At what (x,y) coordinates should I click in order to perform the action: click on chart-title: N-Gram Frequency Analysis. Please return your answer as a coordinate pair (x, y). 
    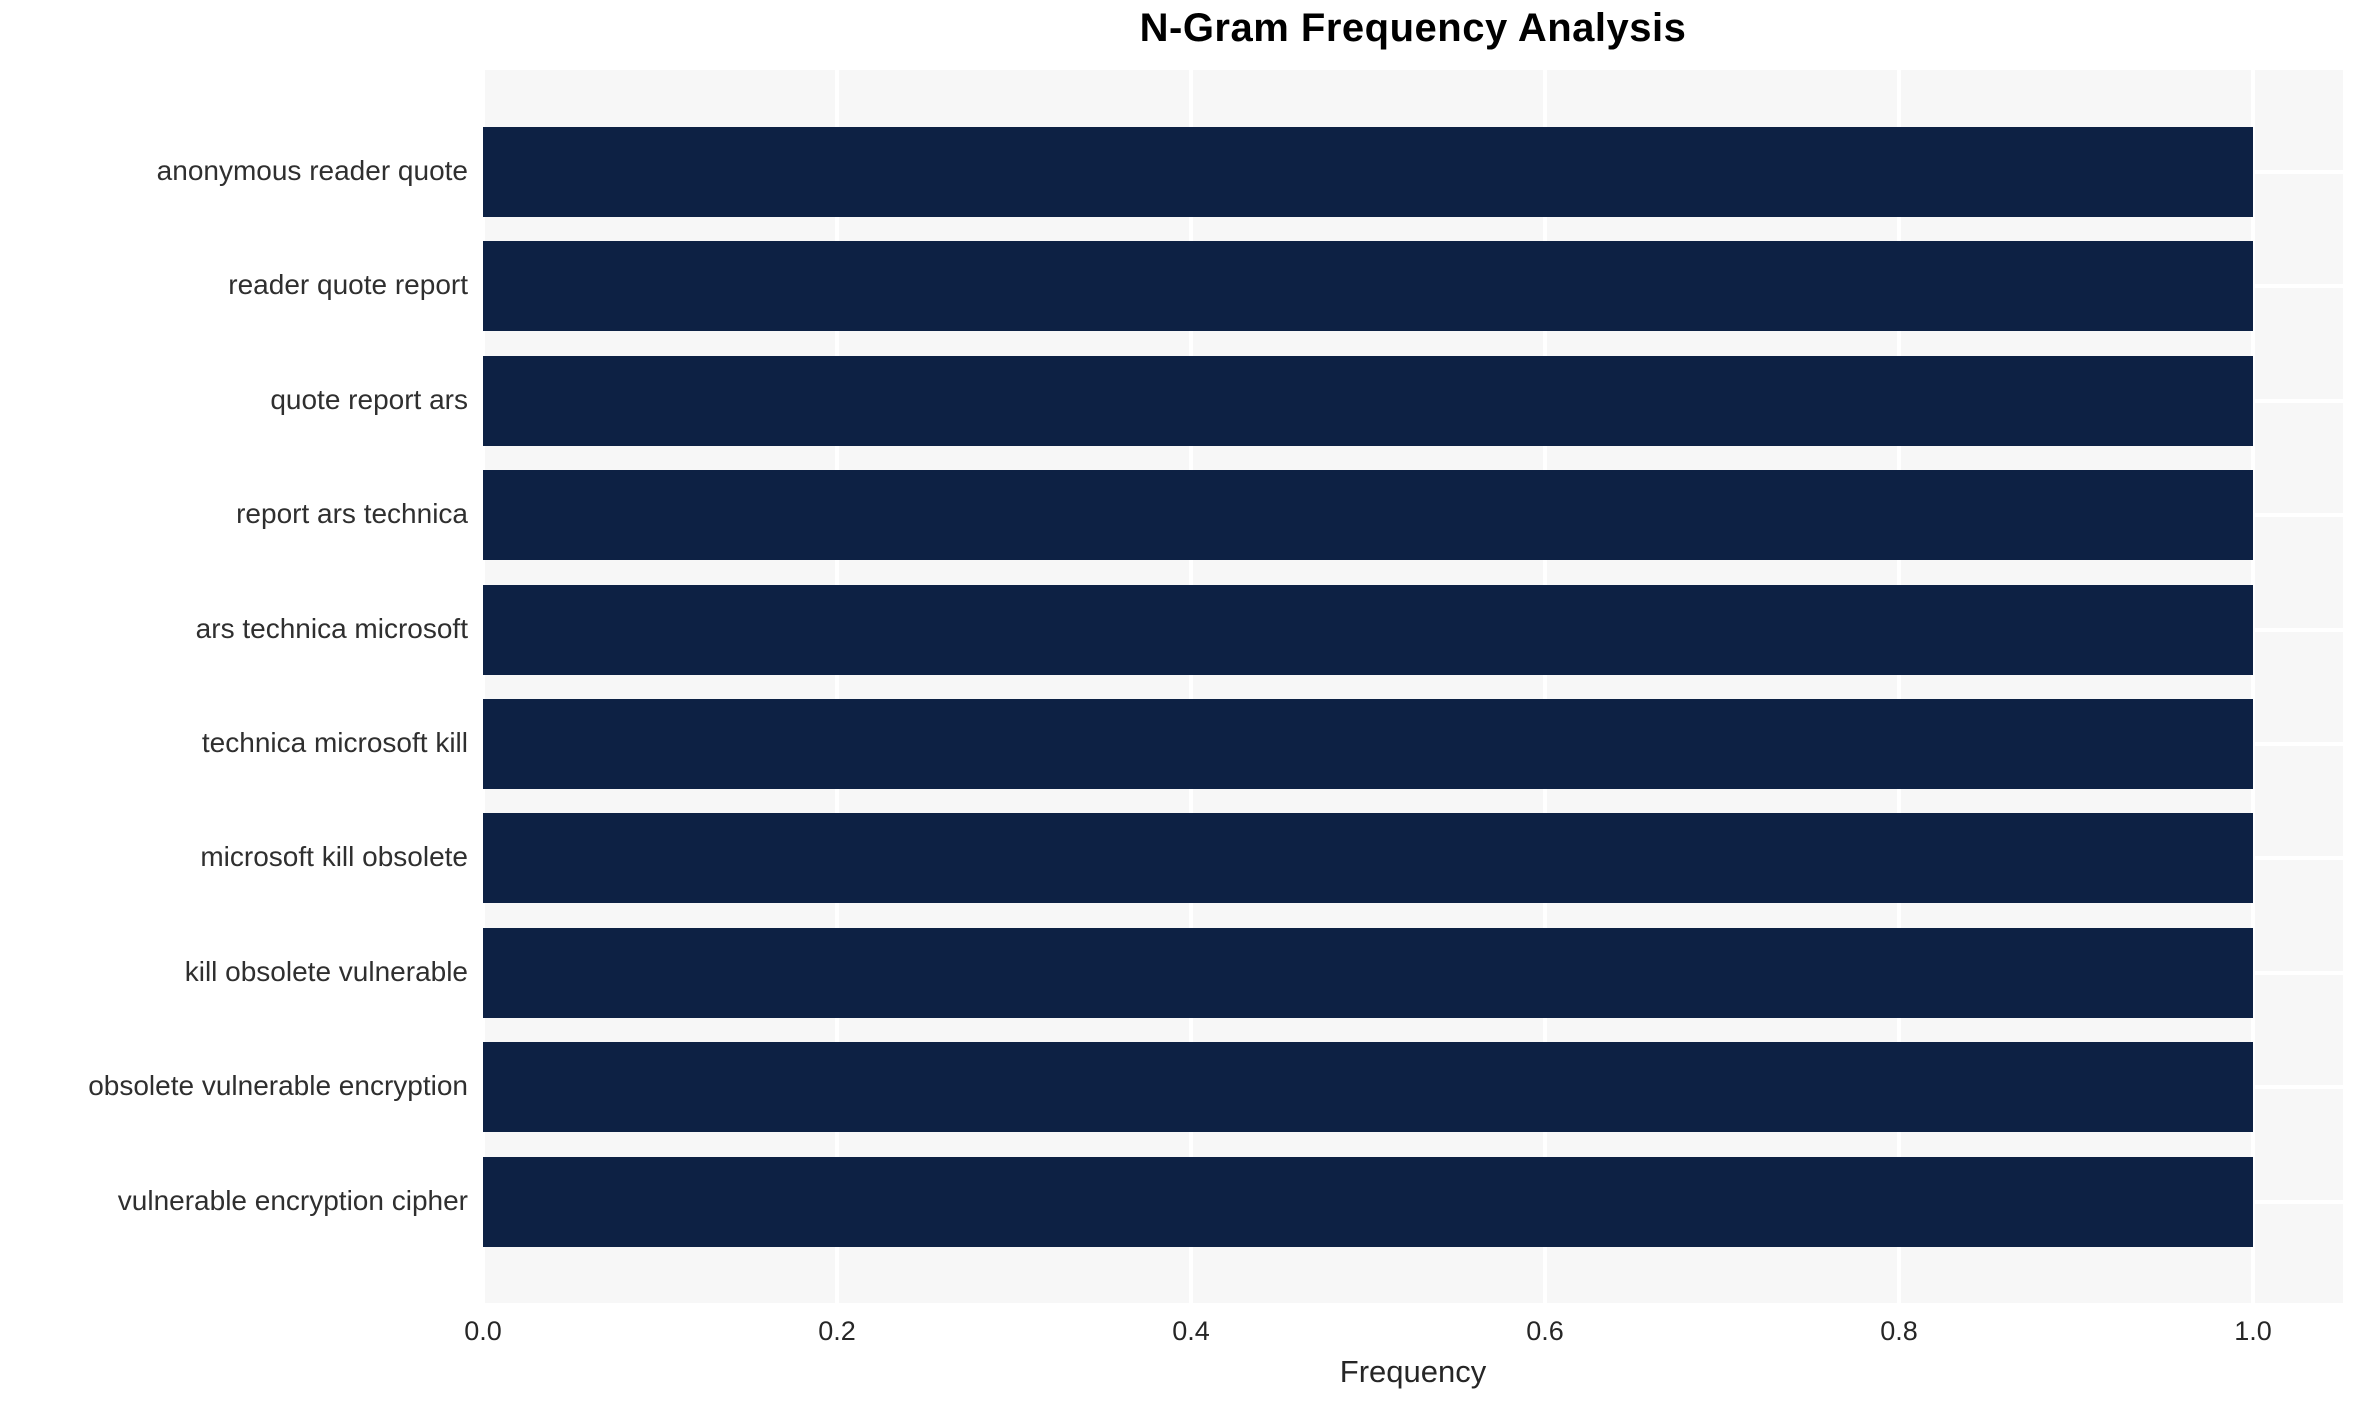
    Looking at the image, I should click on (1413, 28).